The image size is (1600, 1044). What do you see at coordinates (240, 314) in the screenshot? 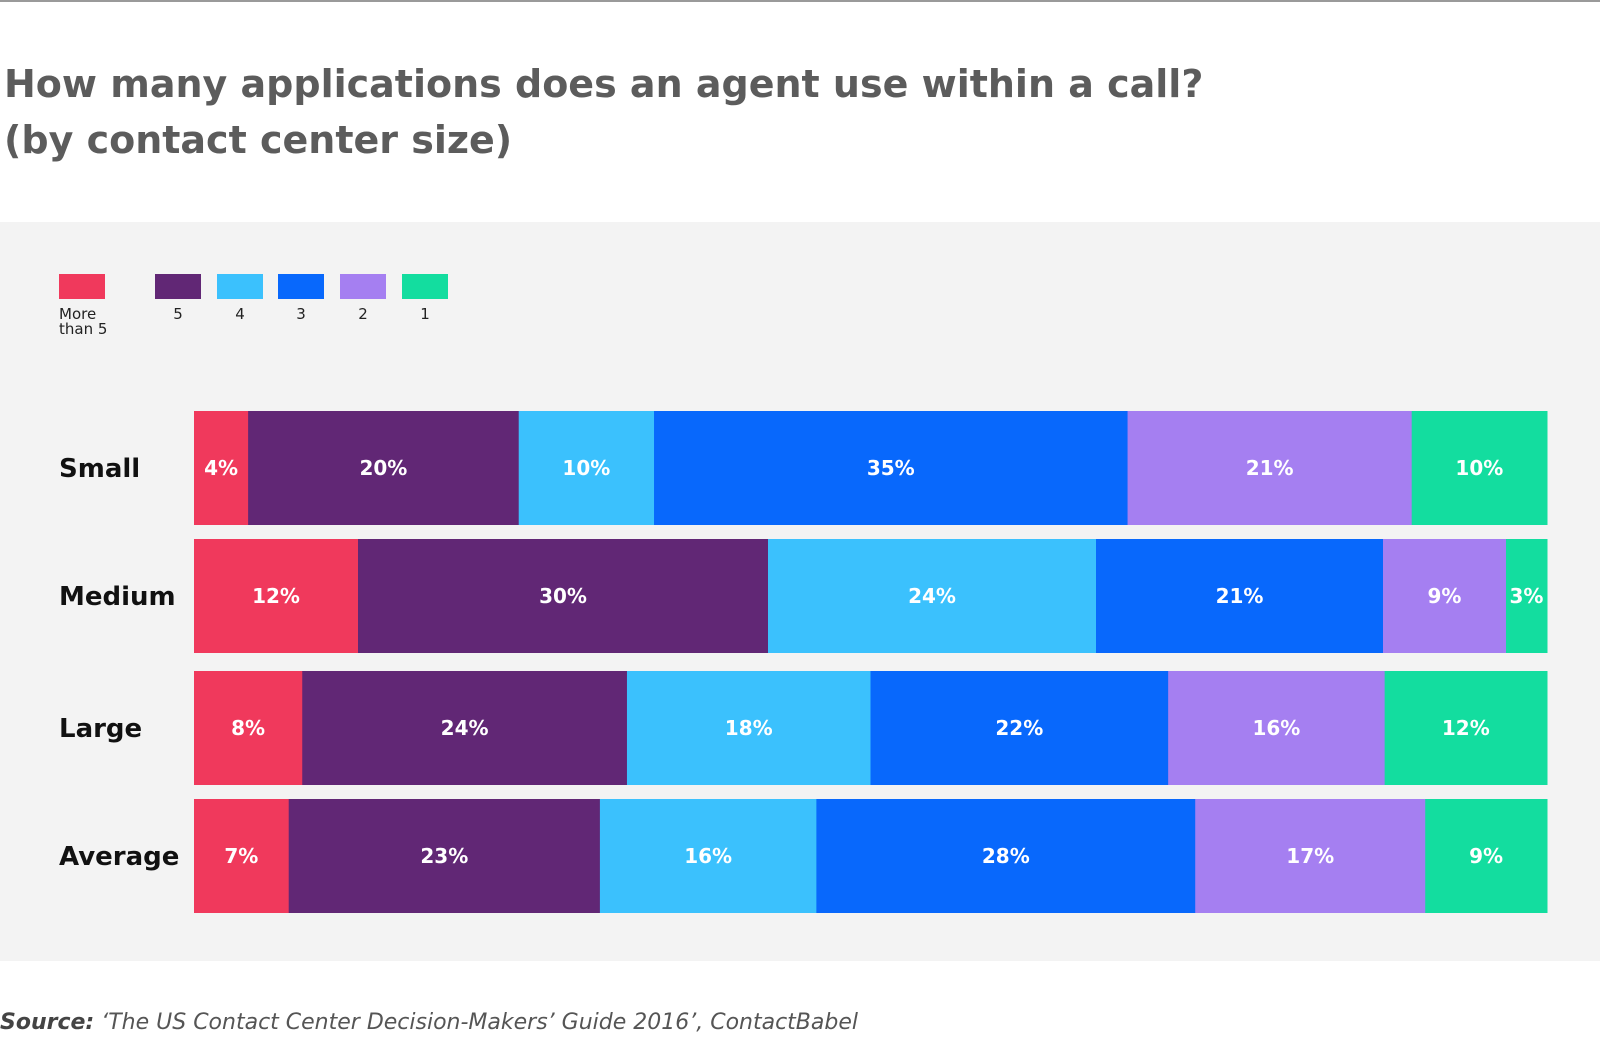
I see `legend-label: 4` at bounding box center [240, 314].